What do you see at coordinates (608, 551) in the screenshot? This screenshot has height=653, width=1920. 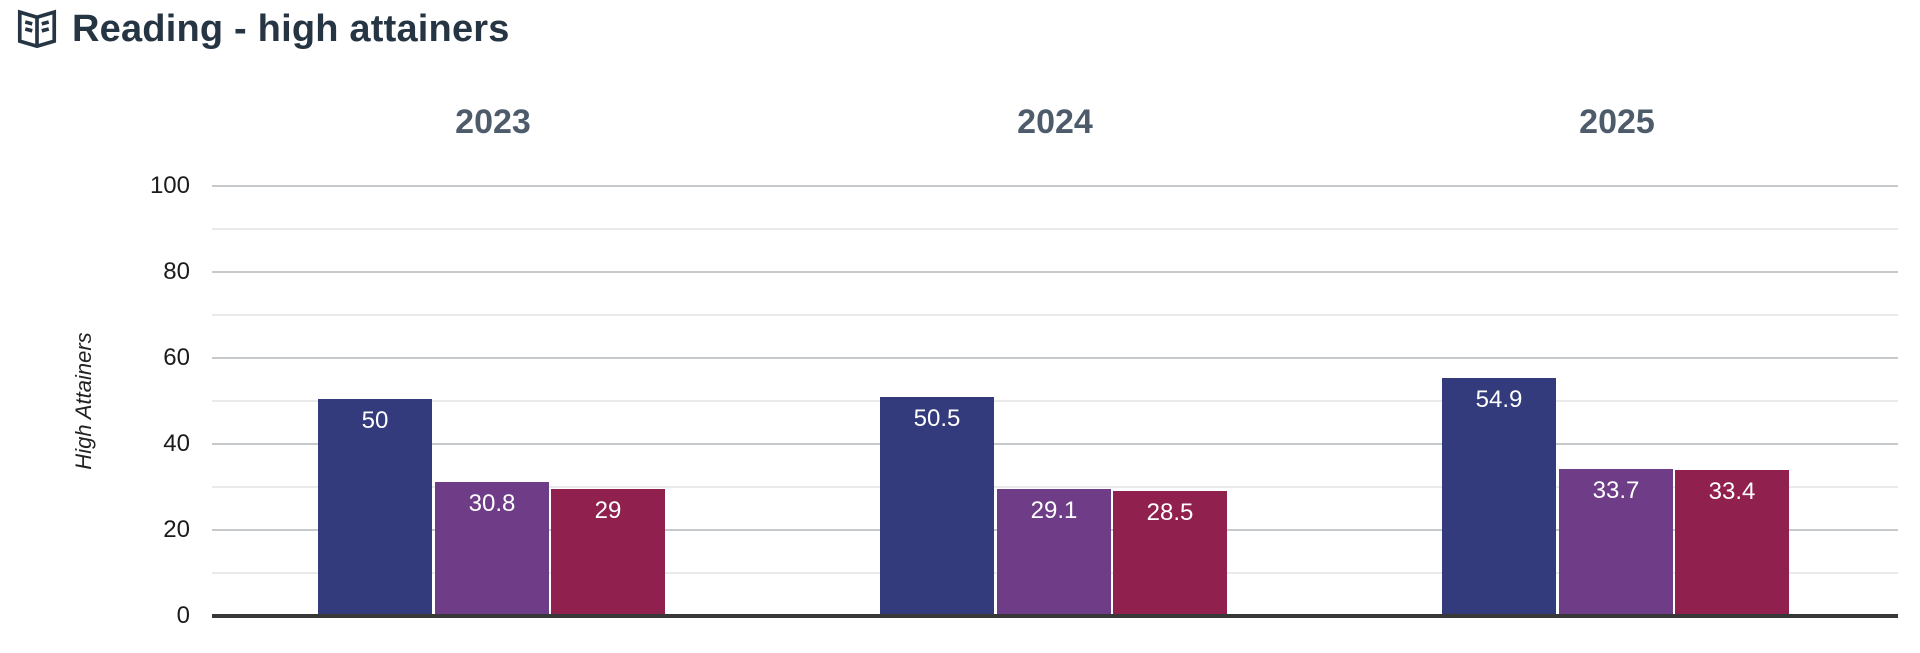 I see `bar-2023-crimson-series: 29` at bounding box center [608, 551].